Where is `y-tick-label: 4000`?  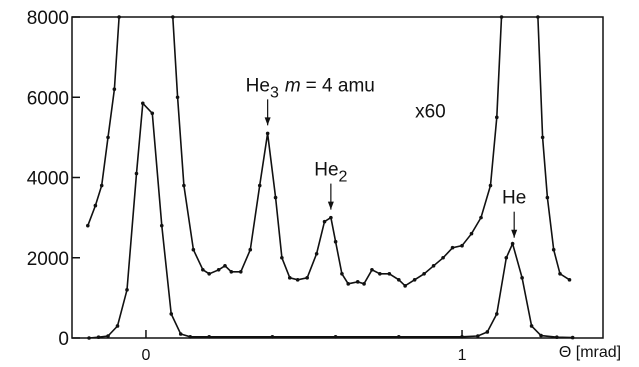 y-tick-label: 4000 is located at coordinates (48, 179).